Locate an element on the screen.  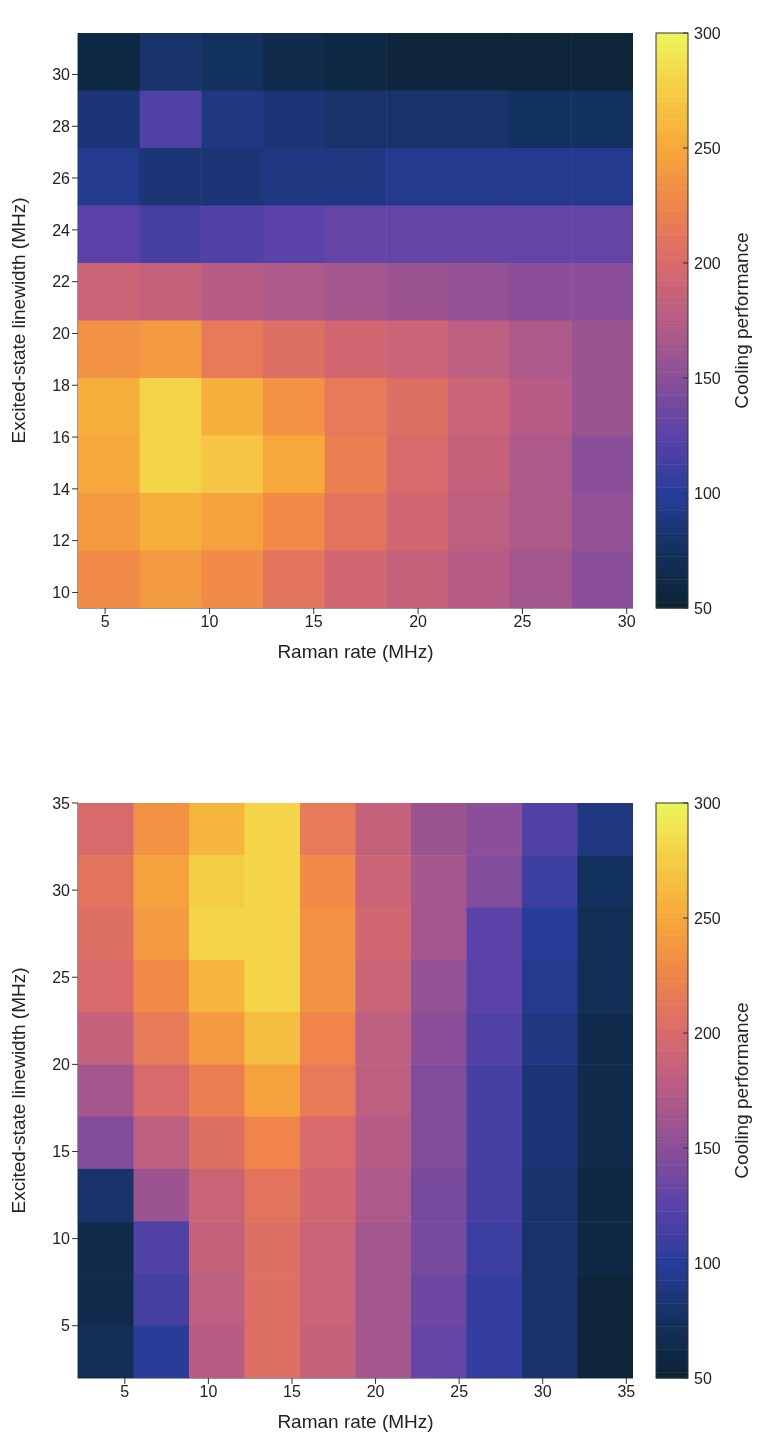
y-tick-label: 35 is located at coordinates (61, 803).